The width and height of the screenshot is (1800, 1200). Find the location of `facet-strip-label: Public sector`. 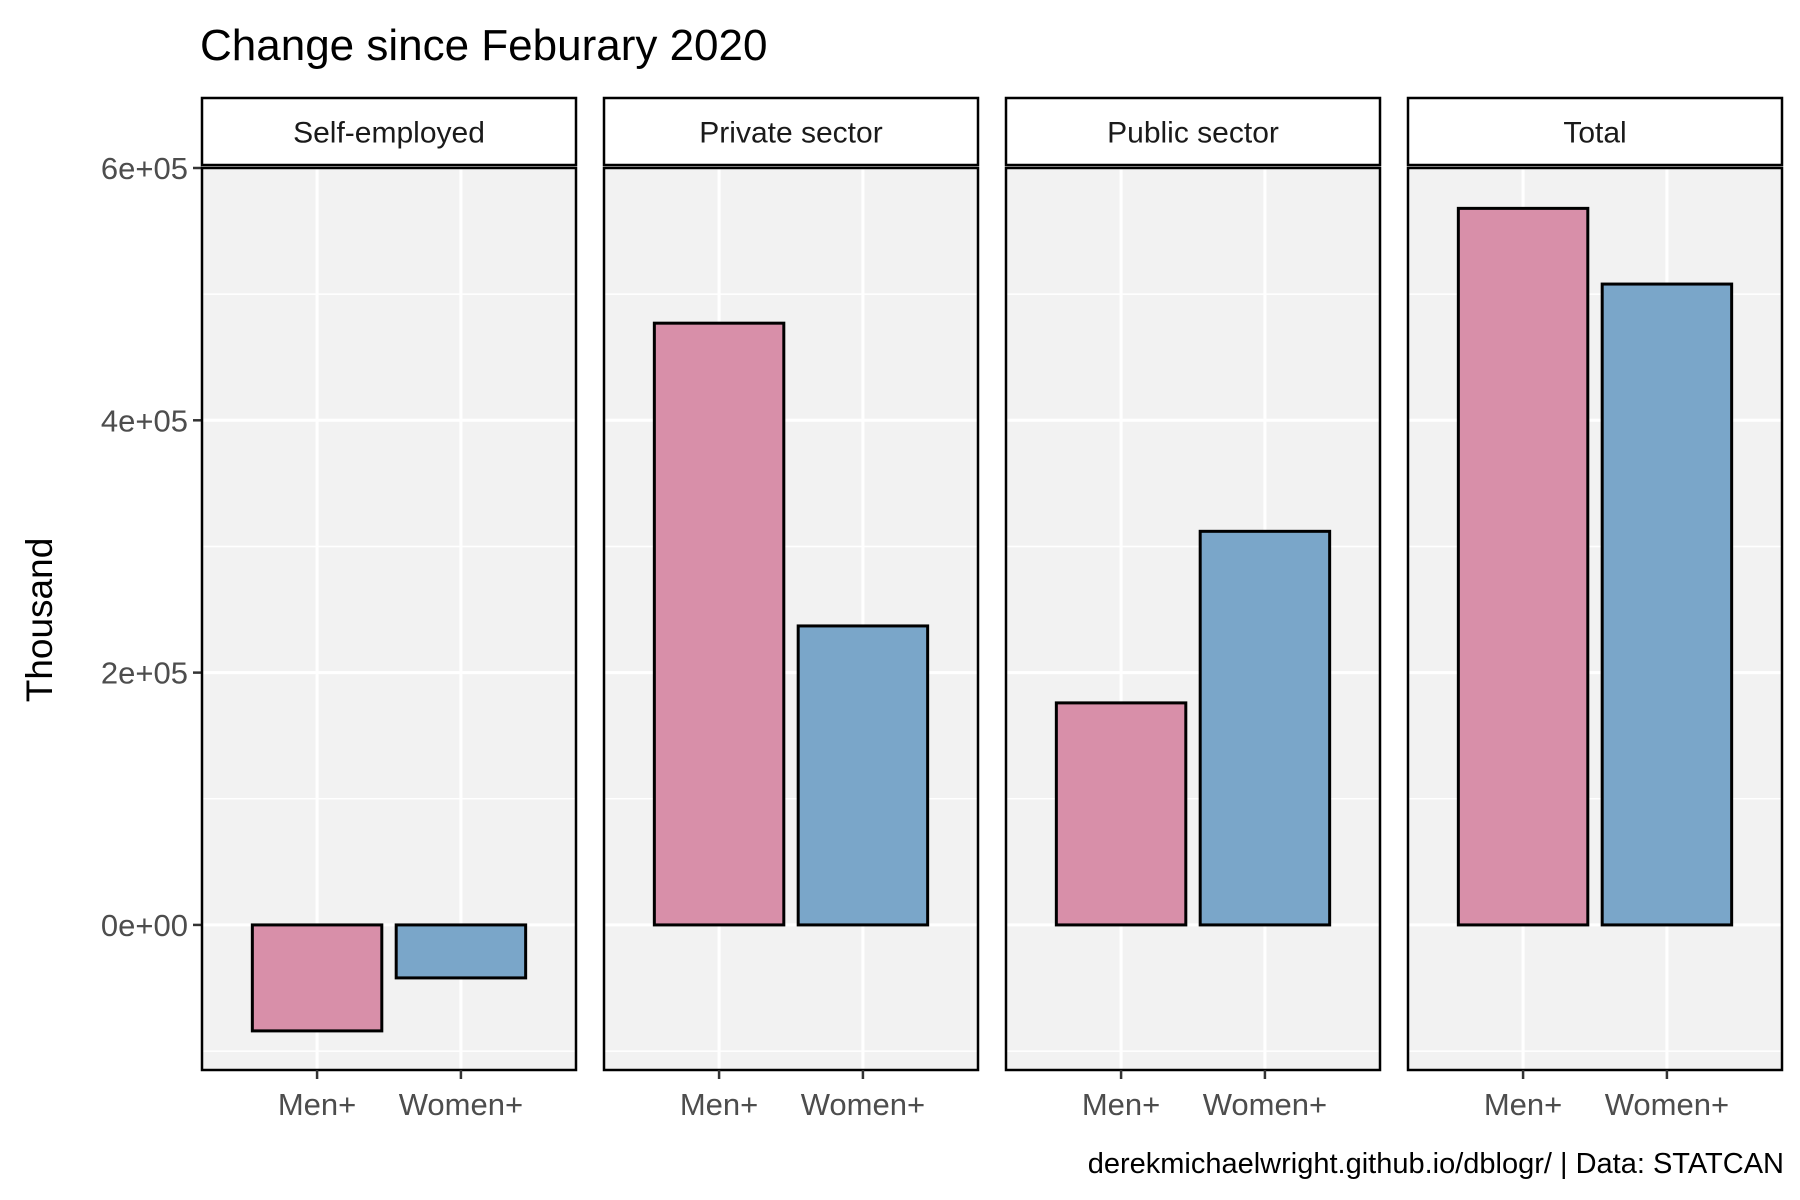

facet-strip-label: Public sector is located at coordinates (1193, 133).